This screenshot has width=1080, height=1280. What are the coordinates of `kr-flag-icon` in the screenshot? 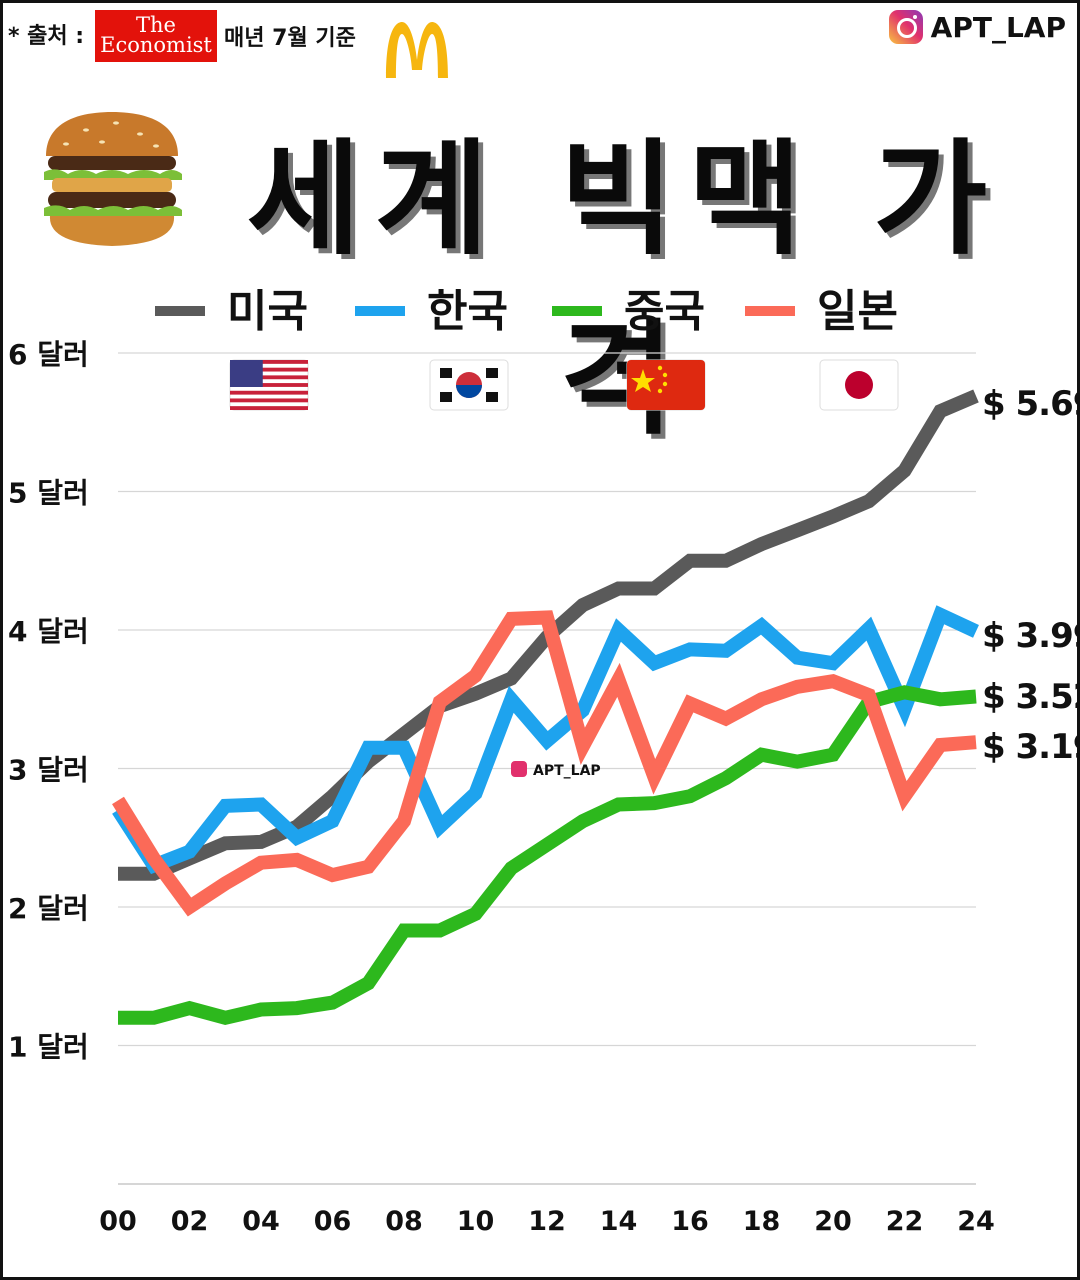 It's located at (469, 385).